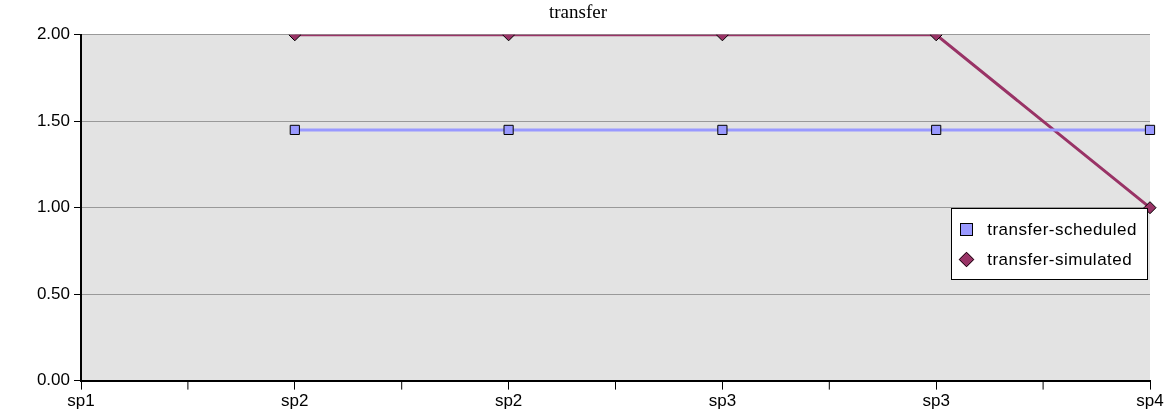  What do you see at coordinates (578, 12) in the screenshot?
I see `chart-title: transfer` at bounding box center [578, 12].